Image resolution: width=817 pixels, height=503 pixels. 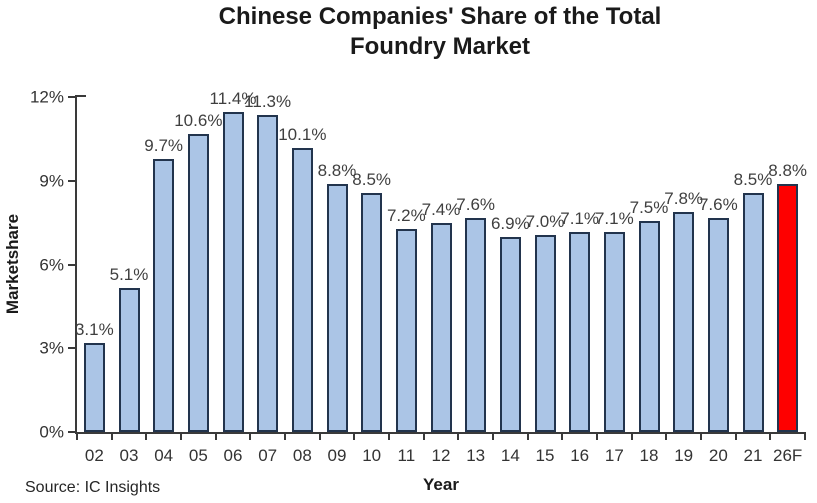 I want to click on x-tick-label-11: 11, so click(x=406, y=455).